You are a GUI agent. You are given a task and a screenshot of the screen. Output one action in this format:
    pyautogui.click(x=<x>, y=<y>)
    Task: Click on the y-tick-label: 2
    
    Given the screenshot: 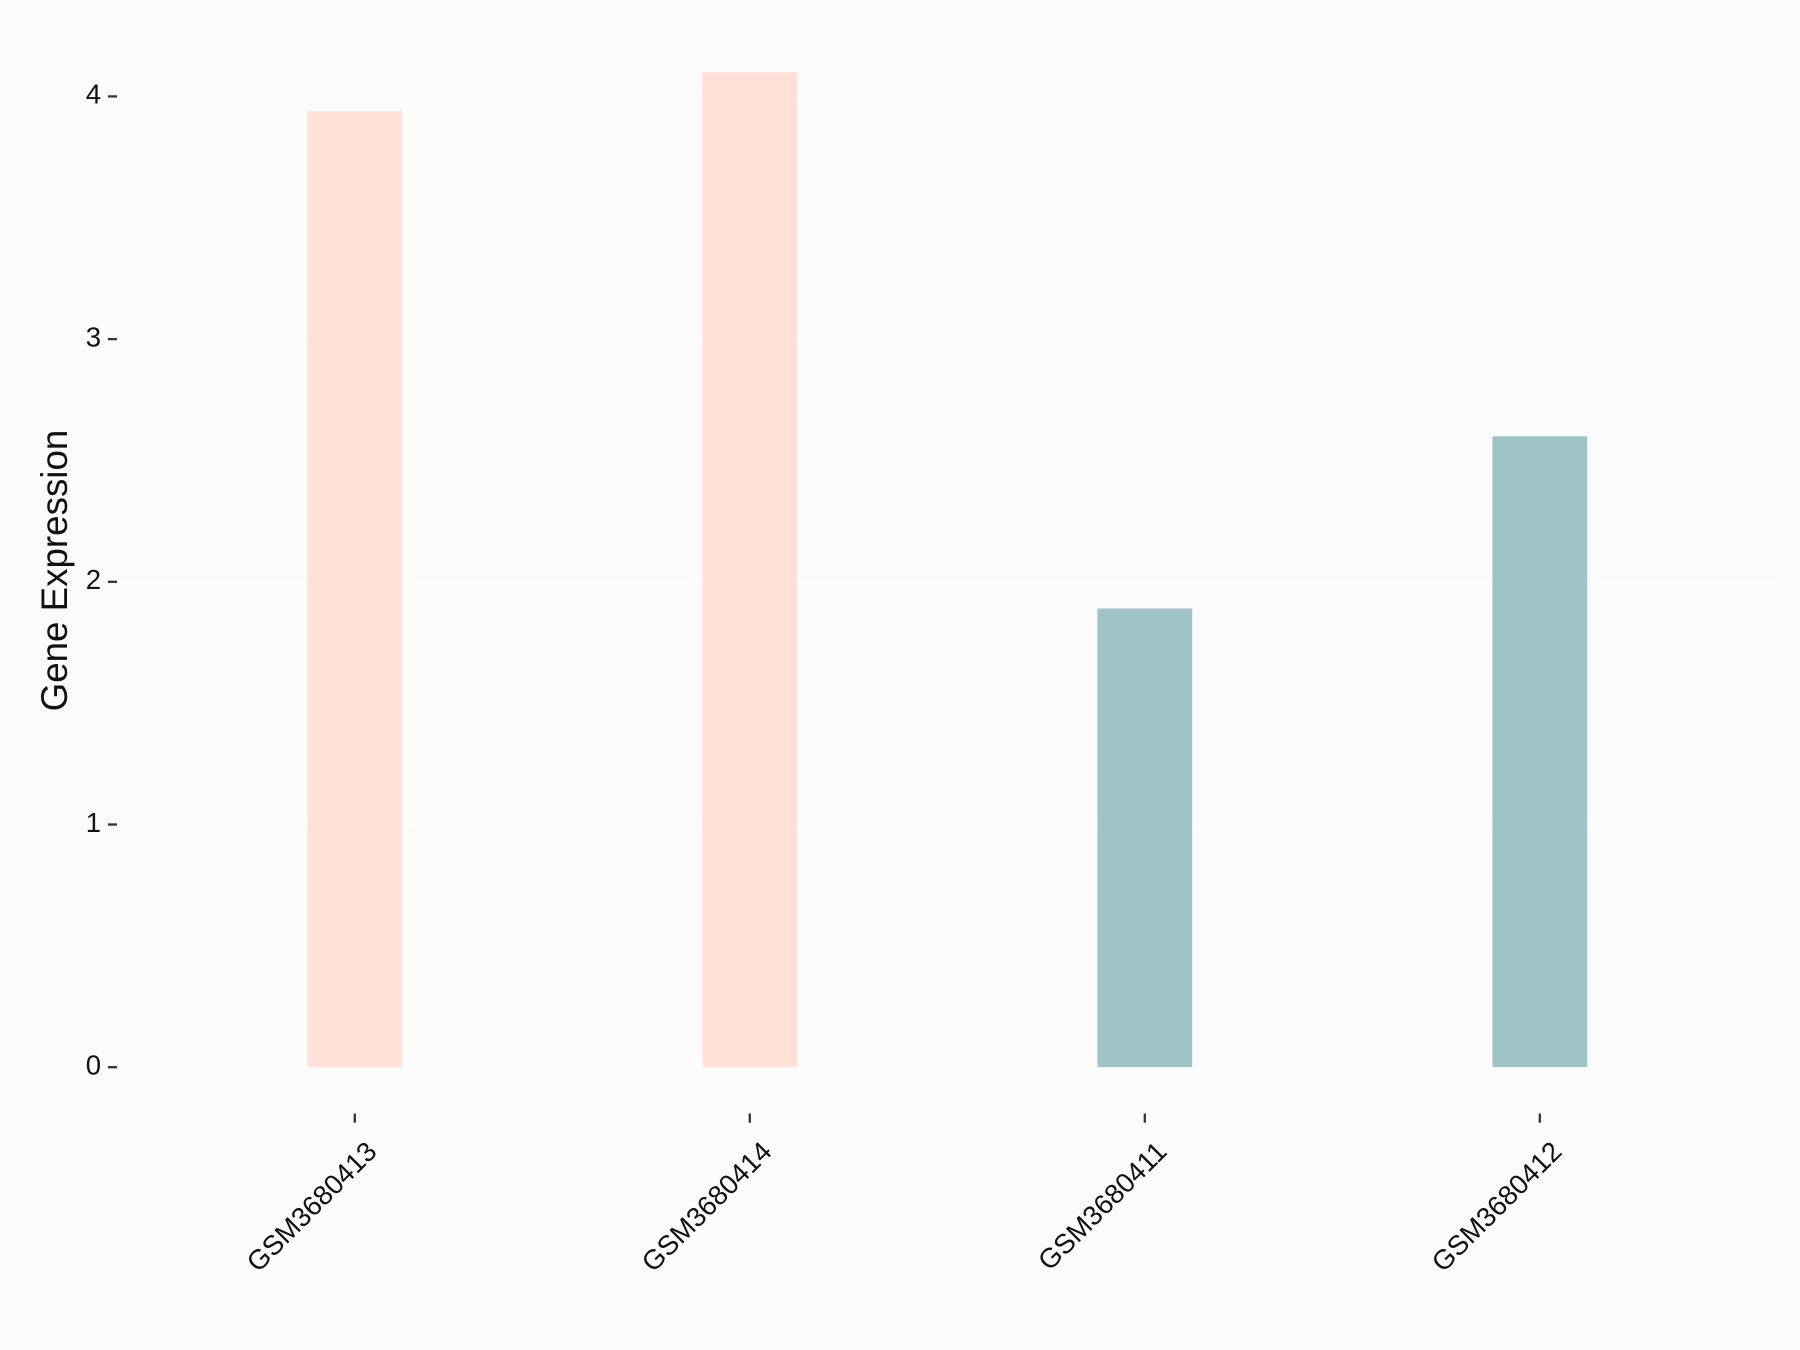 What is the action you would take?
    pyautogui.click(x=93, y=579)
    